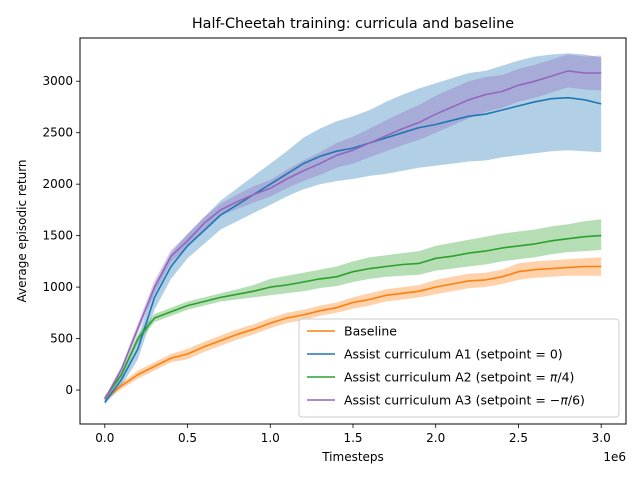  I want to click on legend-label: Assist curriculum A3 (setpoint = −π/6), so click(464, 400).